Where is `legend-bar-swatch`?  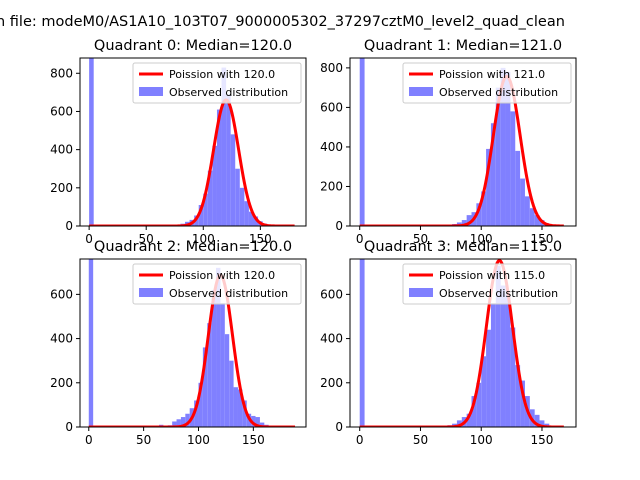 legend-bar-swatch is located at coordinates (151, 292).